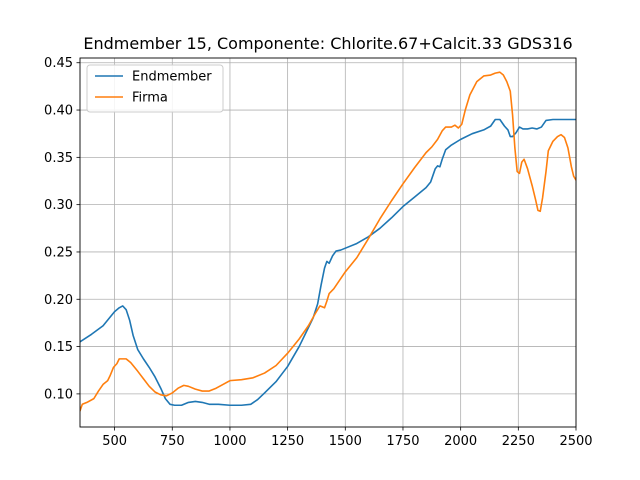 Image resolution: width=640 pixels, height=480 pixels. What do you see at coordinates (58, 300) in the screenshot?
I see `y-tick-label: 0.20` at bounding box center [58, 300].